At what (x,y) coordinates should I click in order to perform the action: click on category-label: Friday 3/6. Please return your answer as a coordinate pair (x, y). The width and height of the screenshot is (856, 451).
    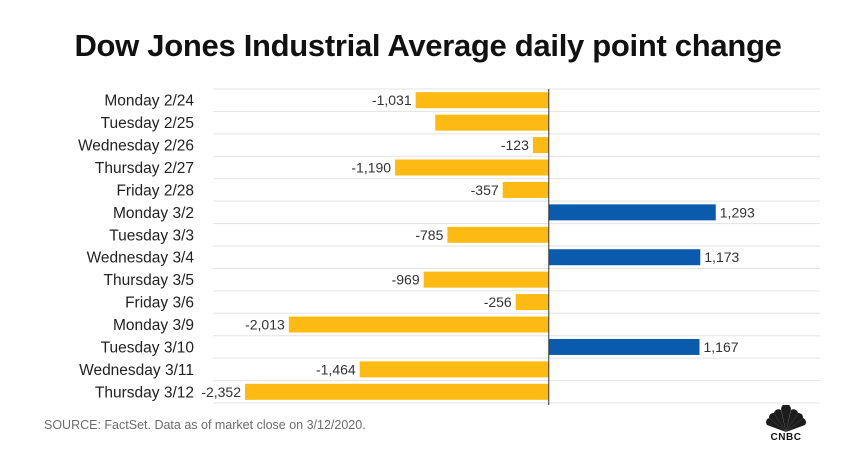
    Looking at the image, I should click on (159, 303).